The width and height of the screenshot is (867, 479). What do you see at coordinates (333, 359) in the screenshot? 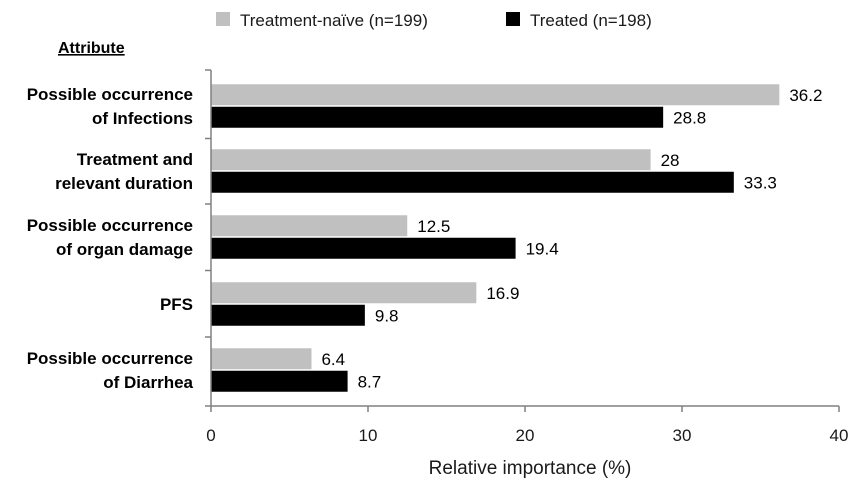
I see `data-label: 6.4` at bounding box center [333, 359].